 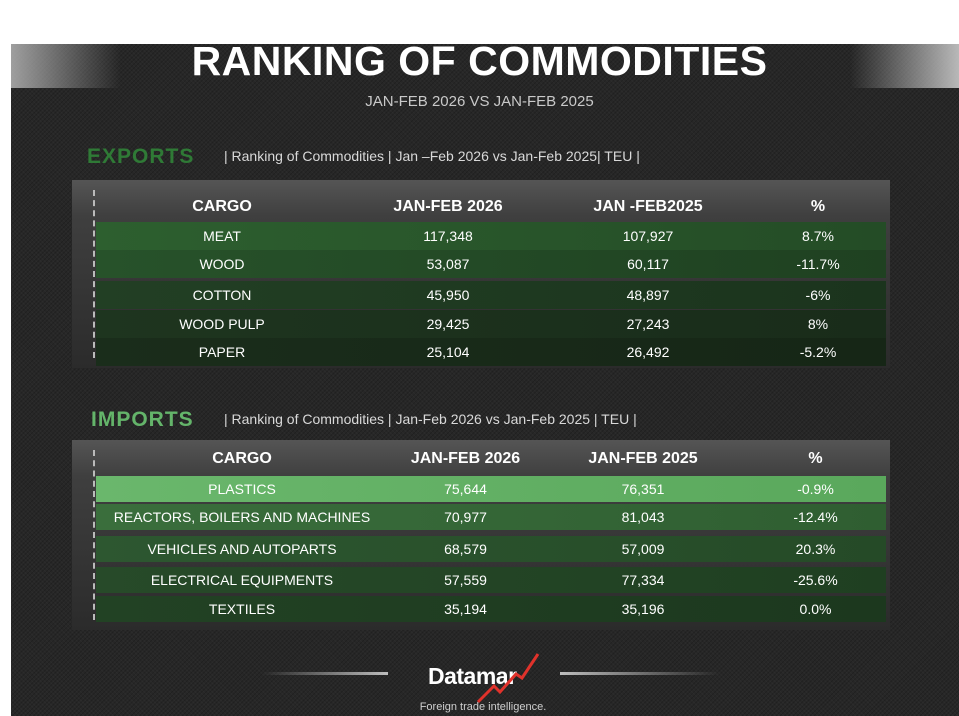 I want to click on cell-cargo: WOOD PULP, so click(x=222, y=324).